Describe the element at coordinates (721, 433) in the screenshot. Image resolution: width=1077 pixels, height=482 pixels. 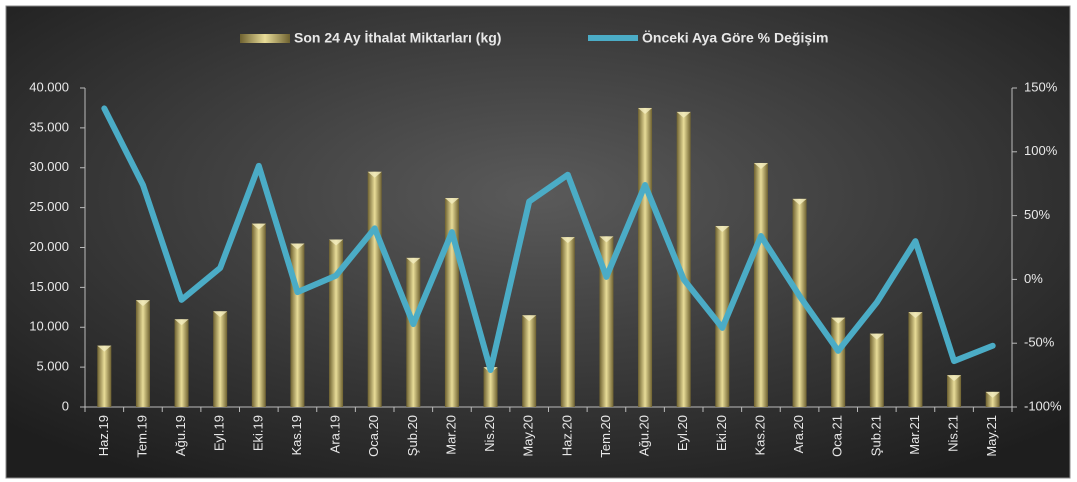
I see `x-tick-label: Eki.20` at that location.